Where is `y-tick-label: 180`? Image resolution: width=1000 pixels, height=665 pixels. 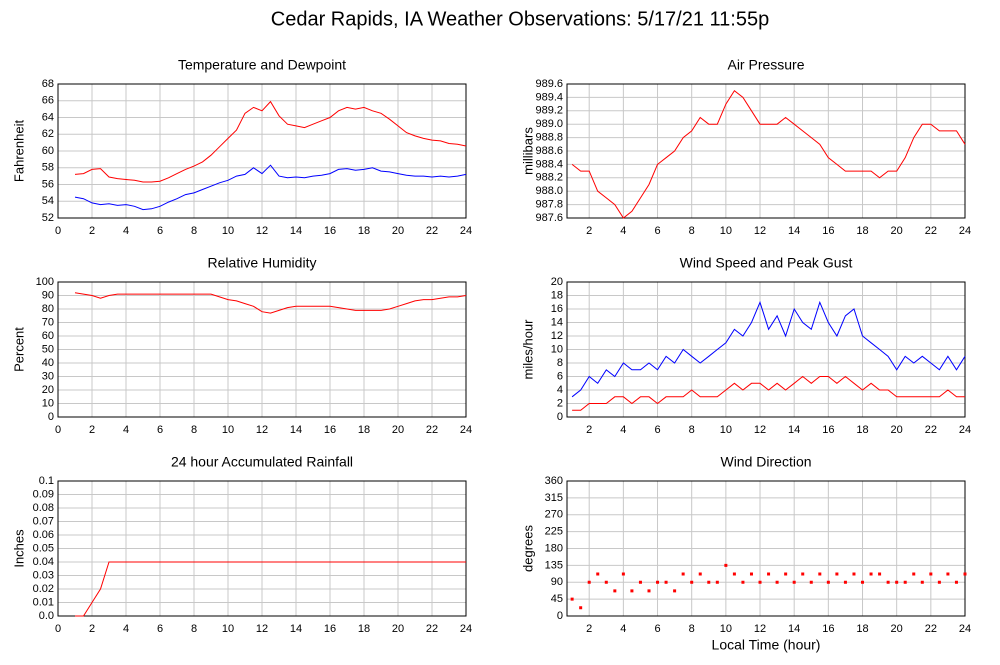
y-tick-label: 180 is located at coordinates (554, 548).